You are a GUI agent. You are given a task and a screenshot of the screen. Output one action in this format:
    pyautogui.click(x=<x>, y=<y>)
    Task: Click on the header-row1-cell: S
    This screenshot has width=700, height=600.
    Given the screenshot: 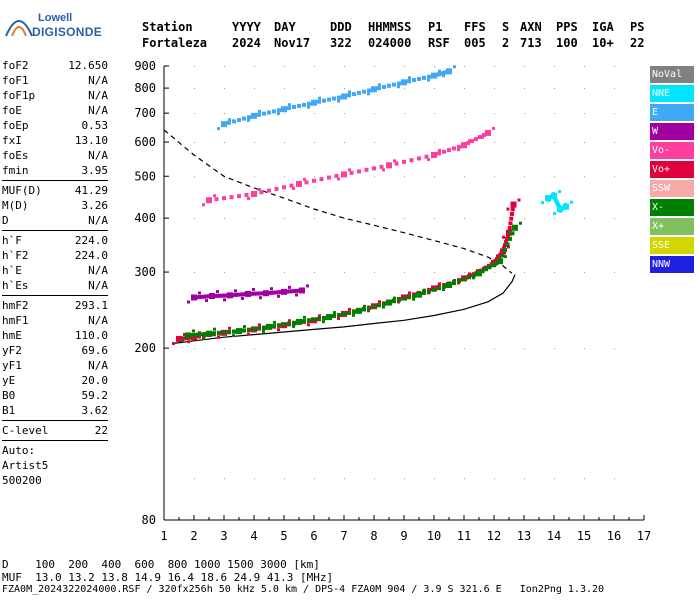 What is the action you would take?
    pyautogui.click(x=506, y=27)
    